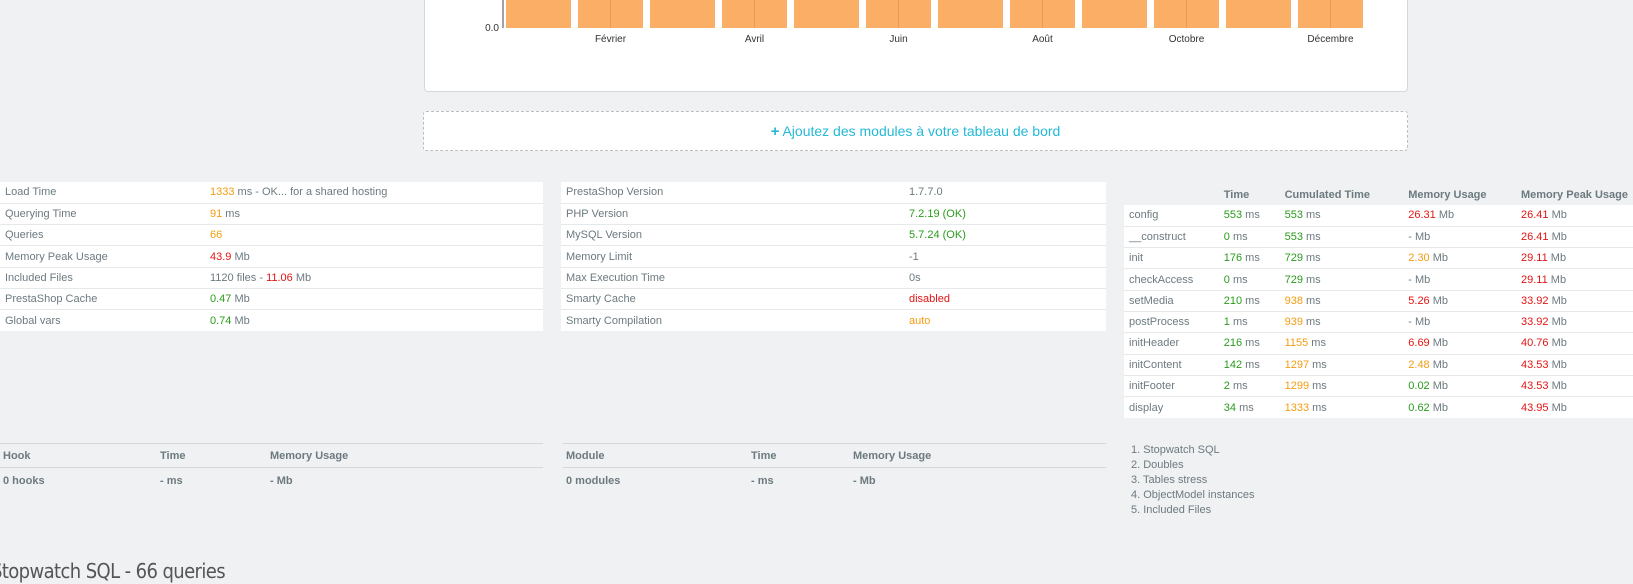 This screenshot has width=1633, height=584. What do you see at coordinates (271, 320) in the screenshot?
I see `perf-row: Global vars 0.74 Mb` at bounding box center [271, 320].